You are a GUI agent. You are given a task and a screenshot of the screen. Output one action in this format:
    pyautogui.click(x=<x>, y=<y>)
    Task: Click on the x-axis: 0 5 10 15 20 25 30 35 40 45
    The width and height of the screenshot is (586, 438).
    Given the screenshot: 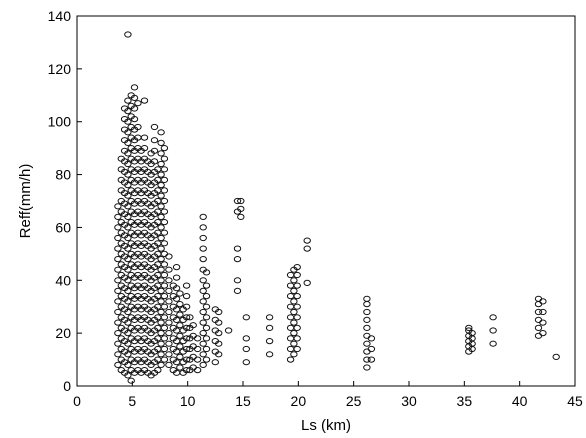 What is the action you would take?
    pyautogui.click(x=328, y=395)
    